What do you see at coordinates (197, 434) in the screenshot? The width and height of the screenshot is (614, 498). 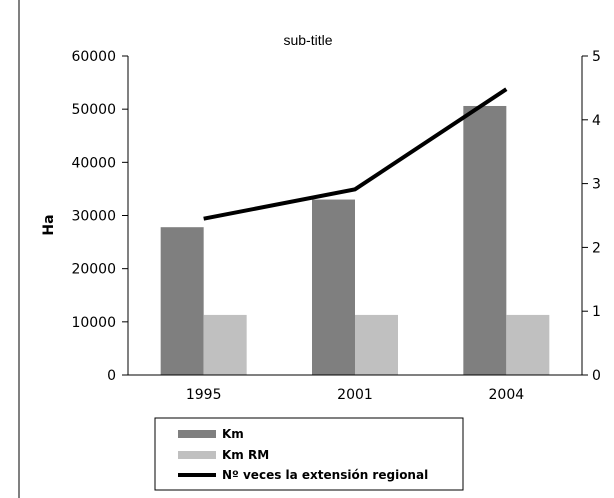 I see `legend-swatch-km` at bounding box center [197, 434].